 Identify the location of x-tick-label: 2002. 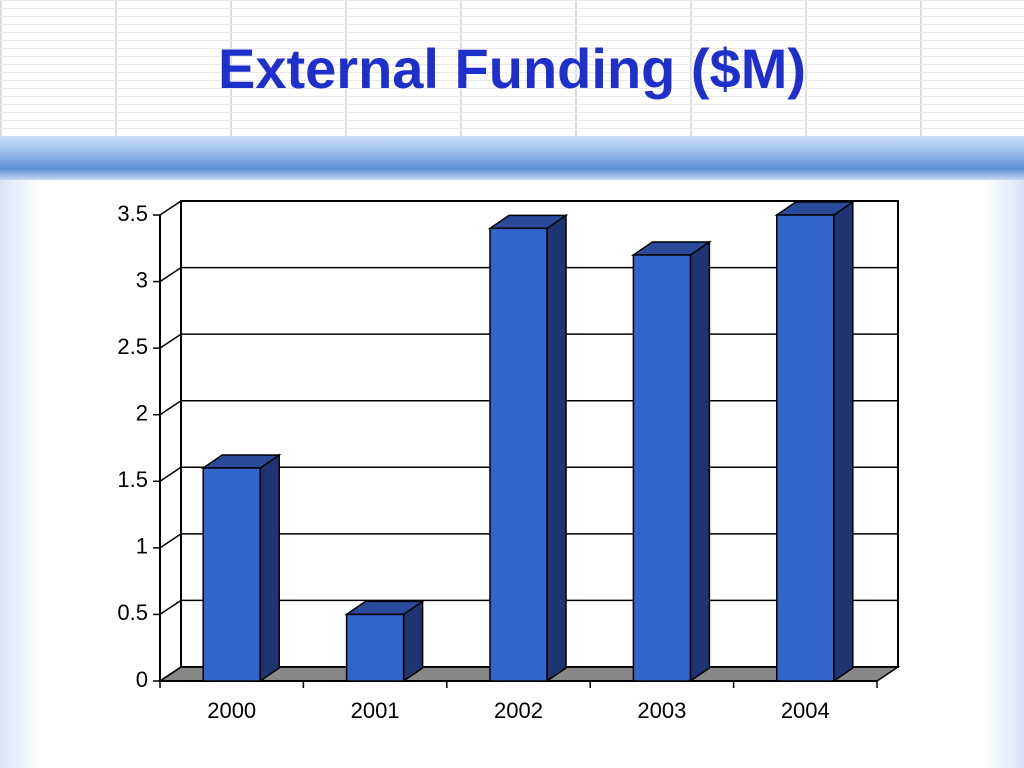
(518, 710).